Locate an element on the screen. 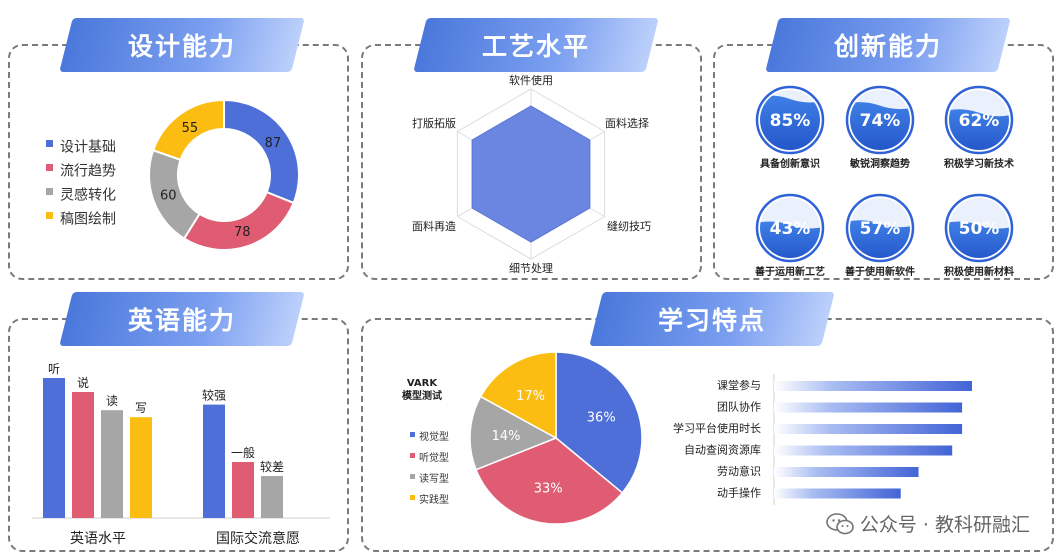 The width and height of the screenshot is (1060, 559). radar-axis-label: 细节处理 is located at coordinates (531, 268).